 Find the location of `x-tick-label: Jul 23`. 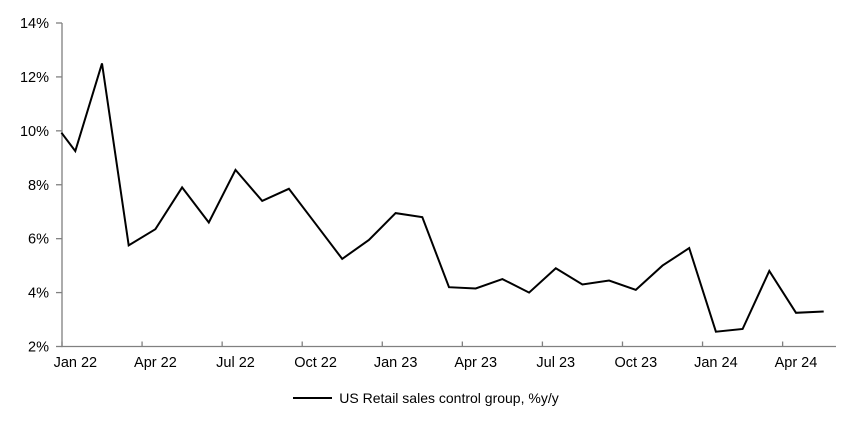

x-tick-label: Jul 23 is located at coordinates (555, 363).